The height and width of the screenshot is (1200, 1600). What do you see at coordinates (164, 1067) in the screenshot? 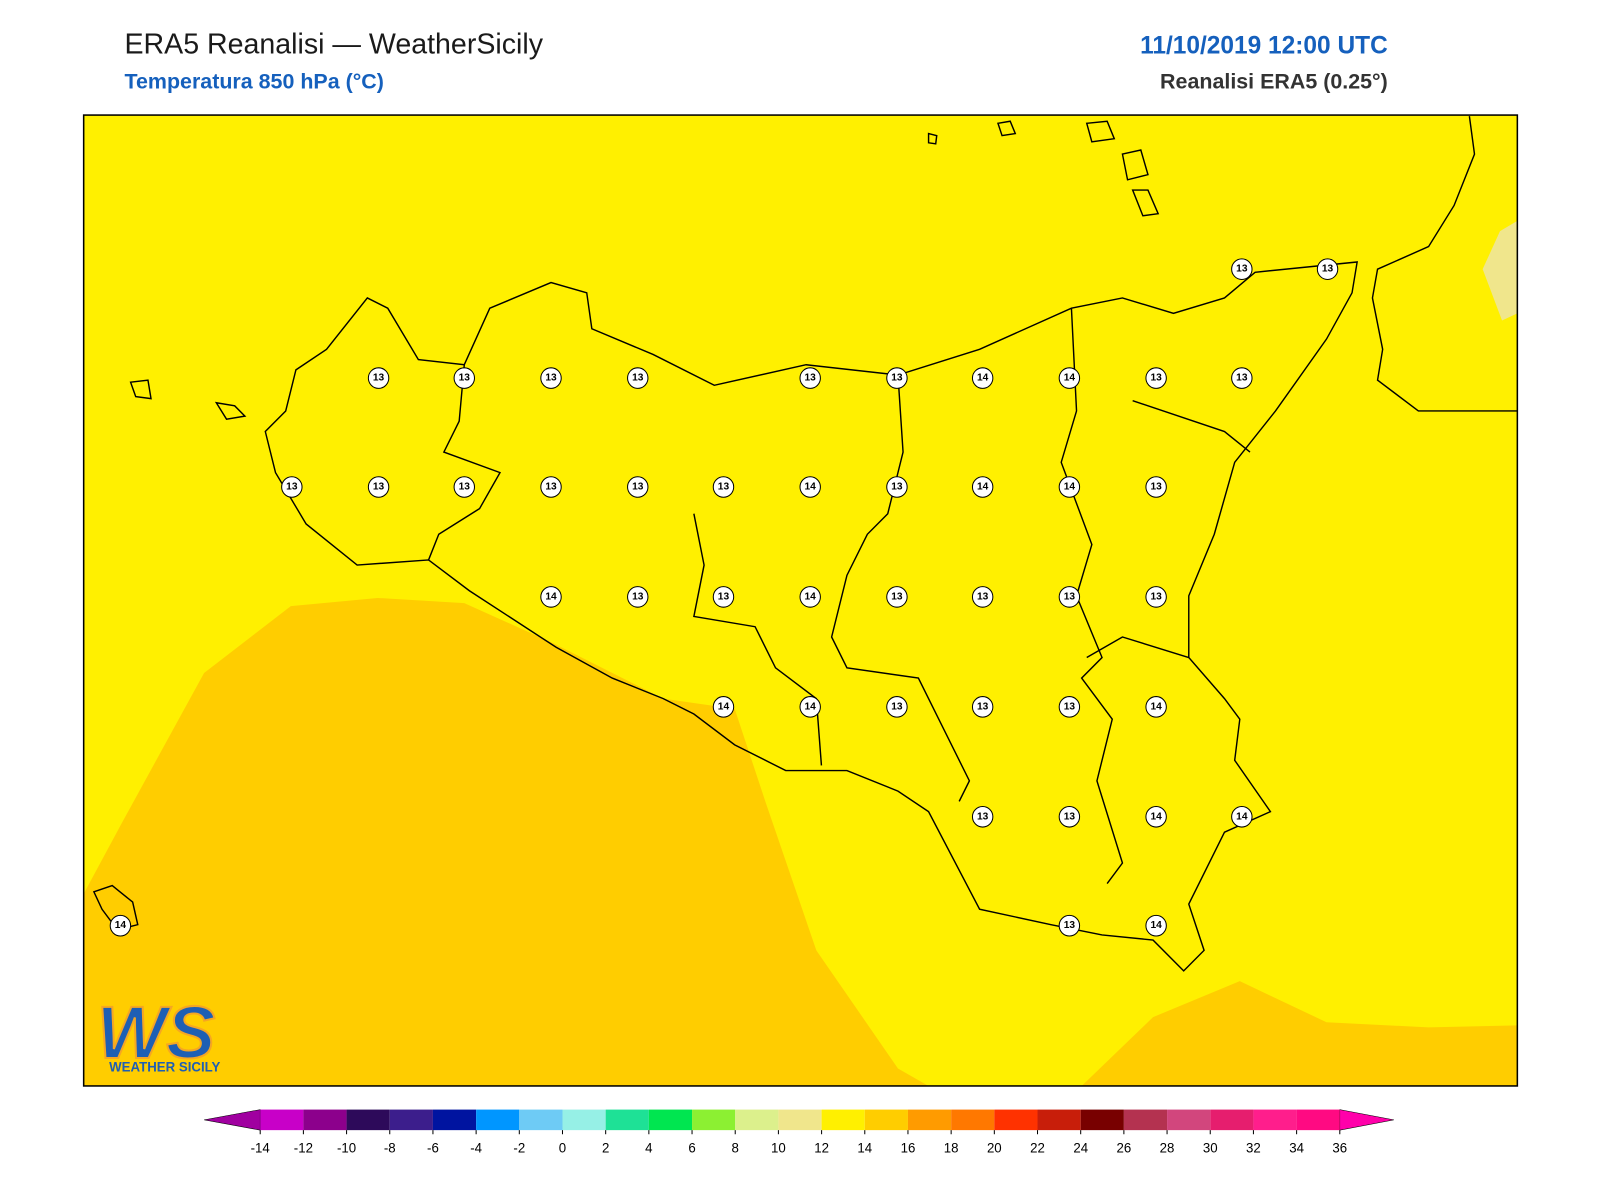
I see `logo-text: WEATHER SICILY` at bounding box center [164, 1067].